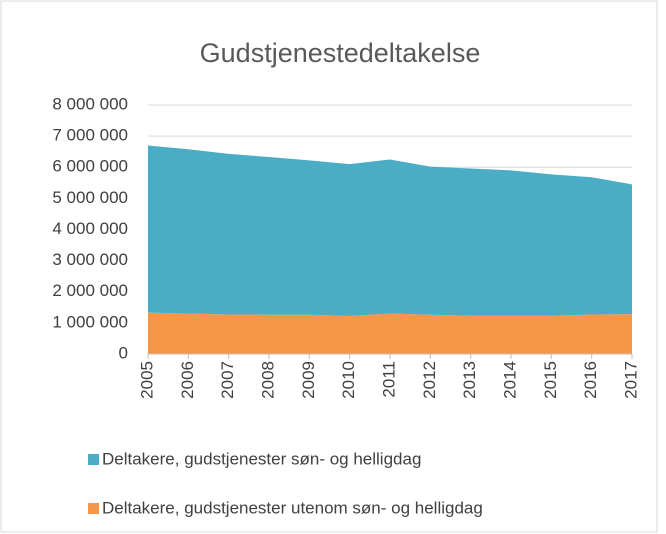  Describe the element at coordinates (630, 380) in the screenshot. I see `x-tick-label: 2017` at that location.